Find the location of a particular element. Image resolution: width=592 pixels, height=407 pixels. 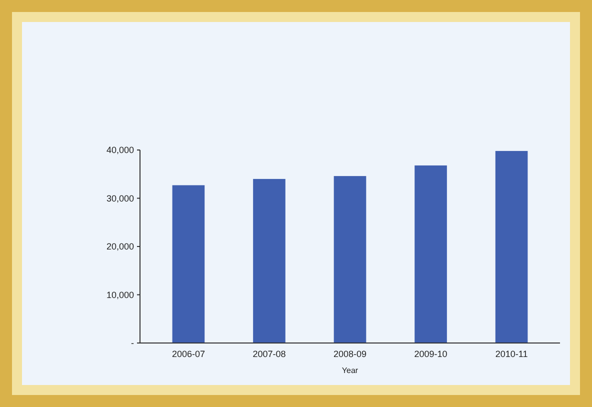

x-axis-title: Year is located at coordinates (350, 370).